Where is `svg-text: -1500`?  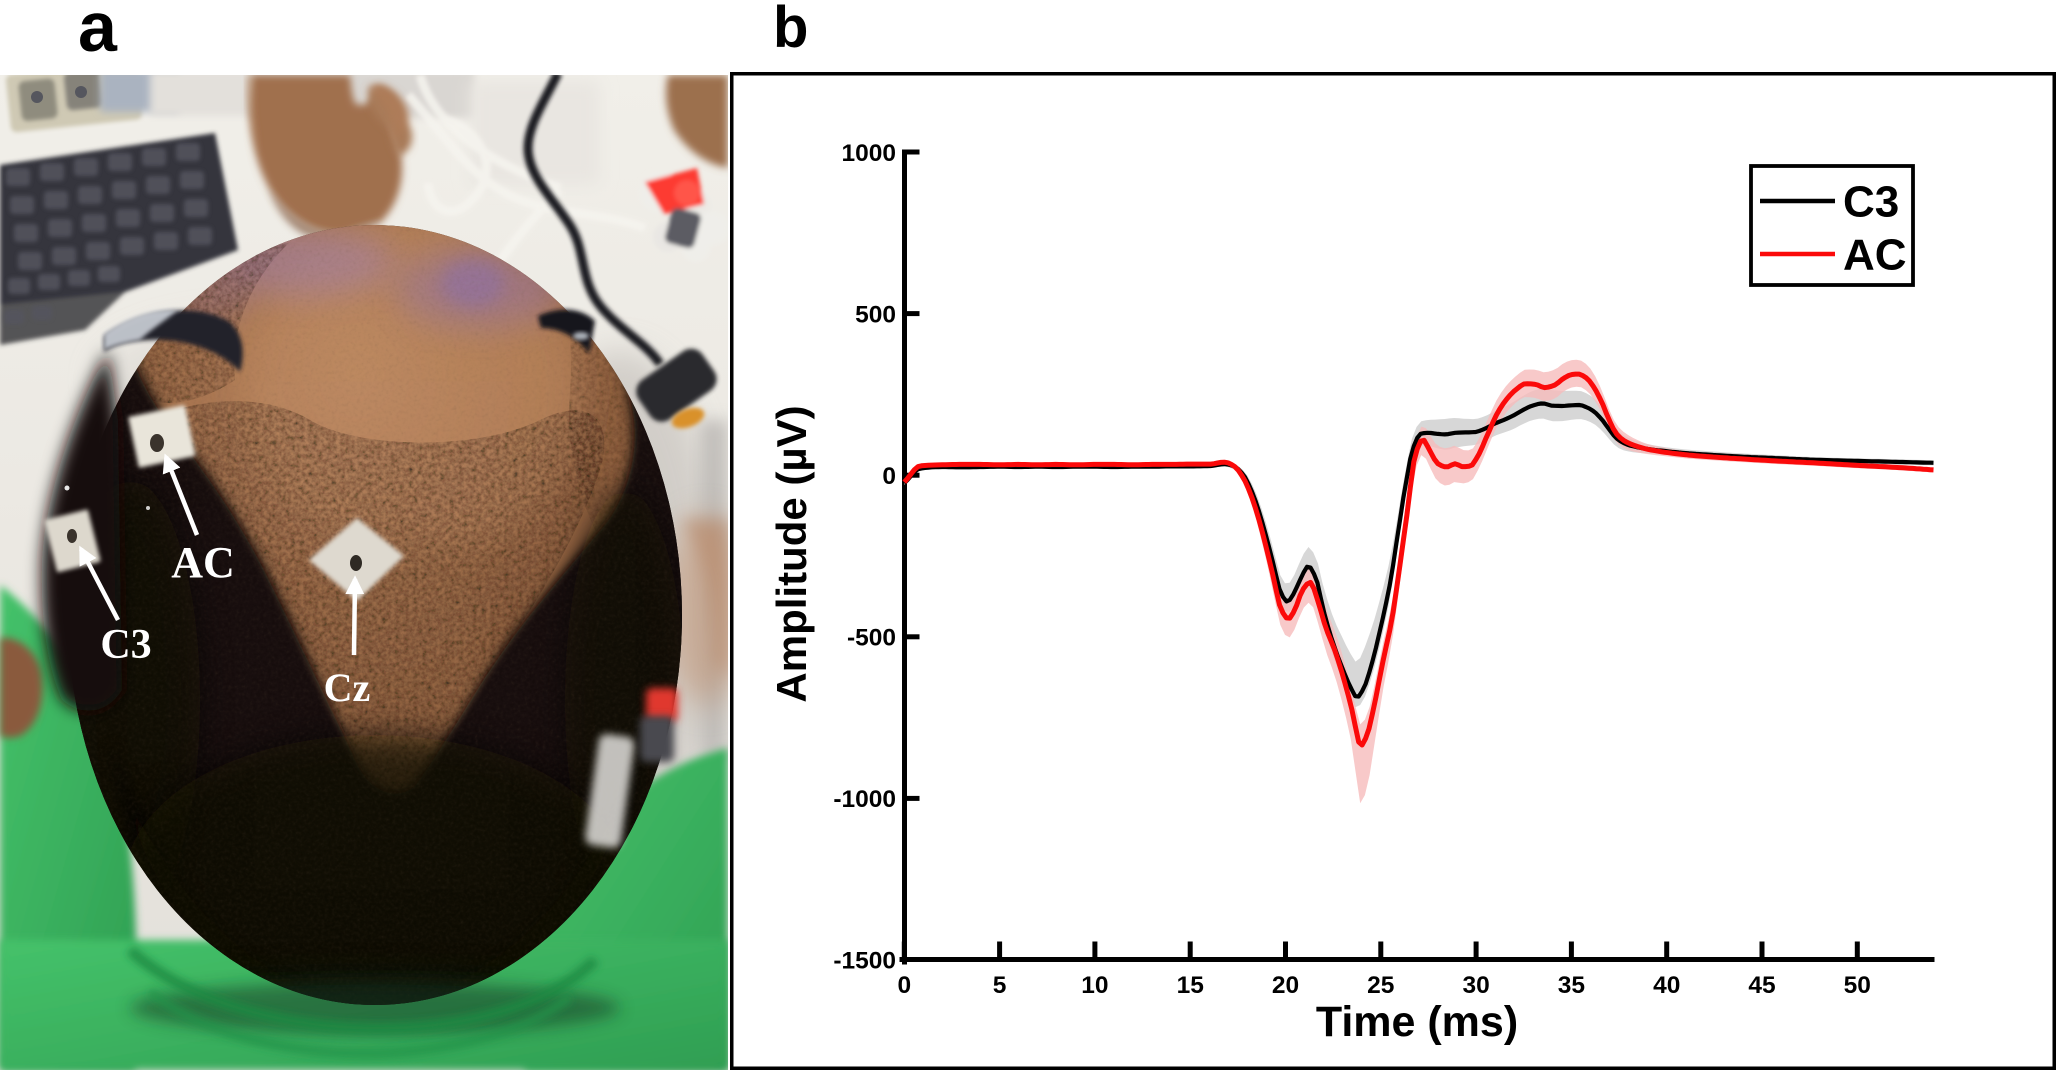
svg-text: -1500 is located at coordinates (864, 960).